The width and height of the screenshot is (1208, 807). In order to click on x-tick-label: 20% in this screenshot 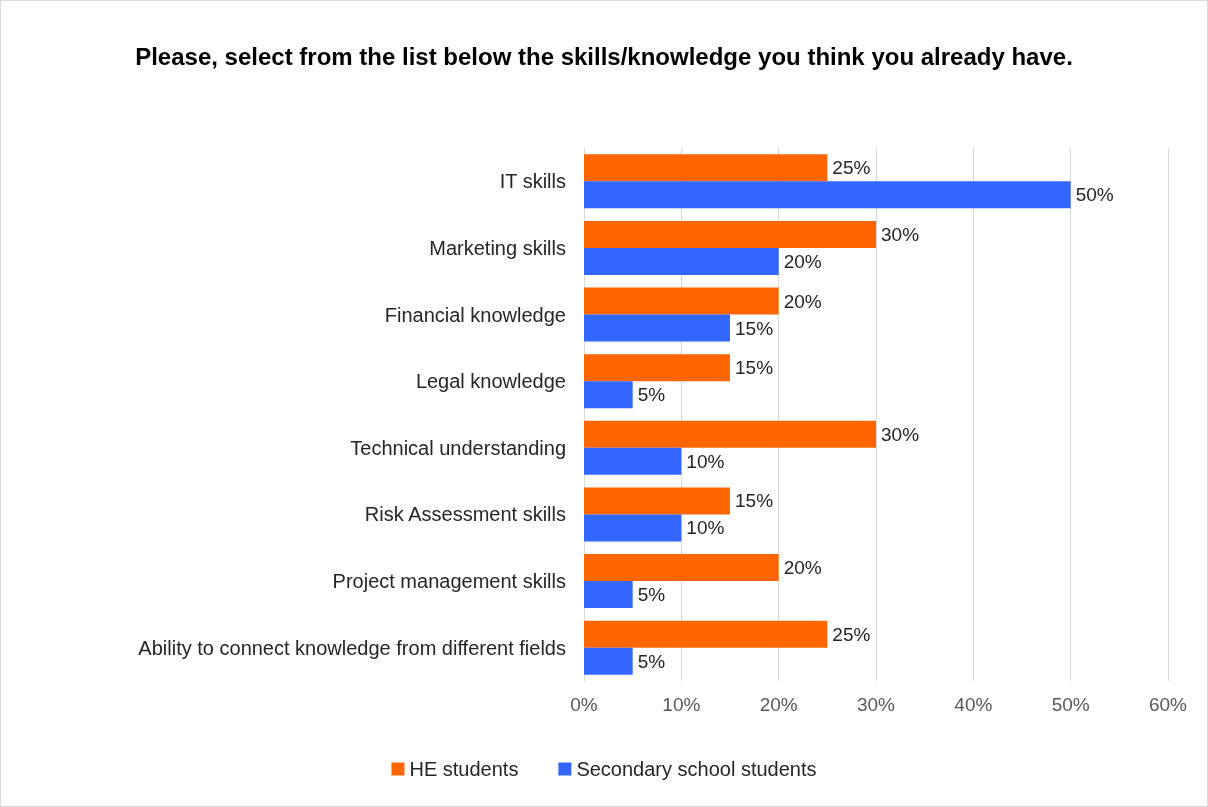, I will do `click(778, 704)`.